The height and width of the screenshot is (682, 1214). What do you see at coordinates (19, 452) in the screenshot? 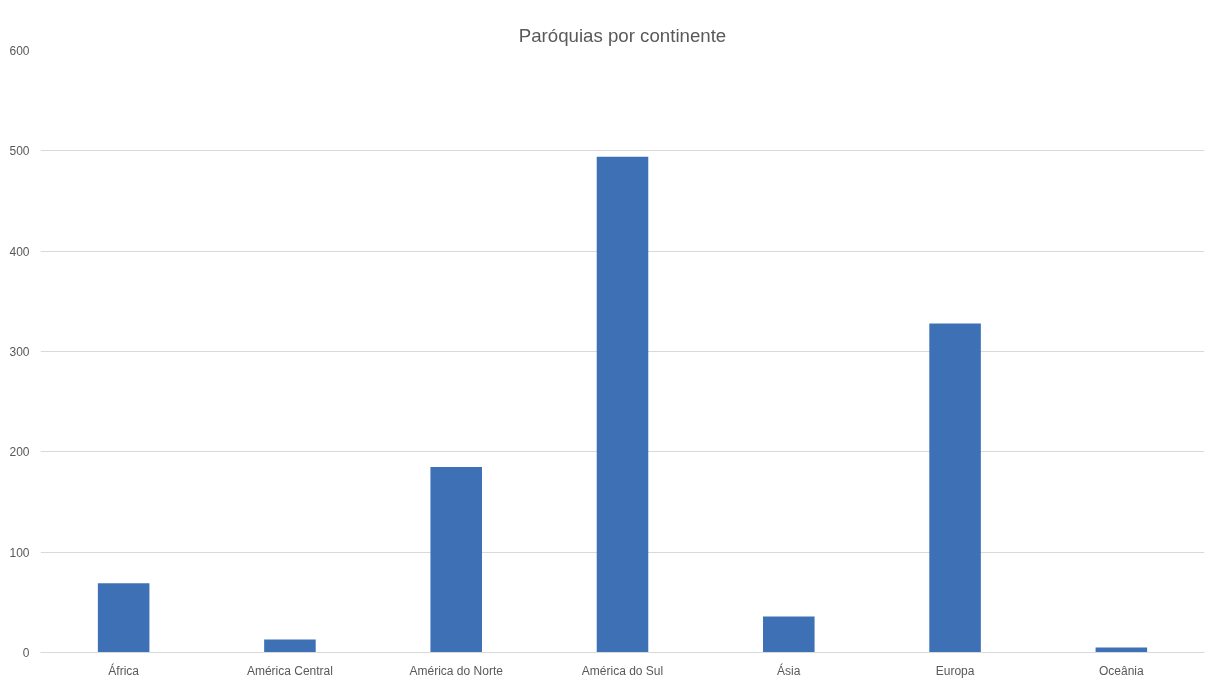
I see `y-tick-label: 200` at bounding box center [19, 452].